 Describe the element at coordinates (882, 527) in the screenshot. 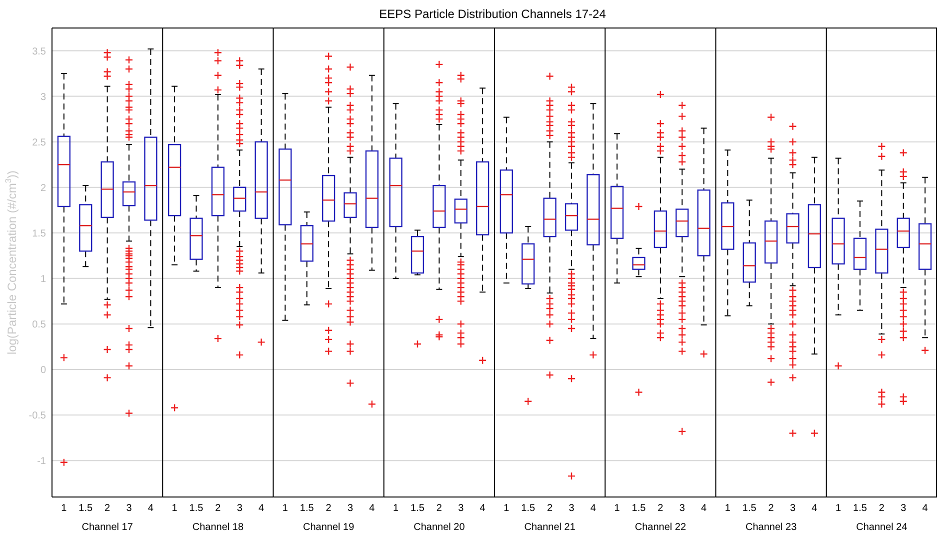

I see `x-axis-title: Channel 24` at that location.